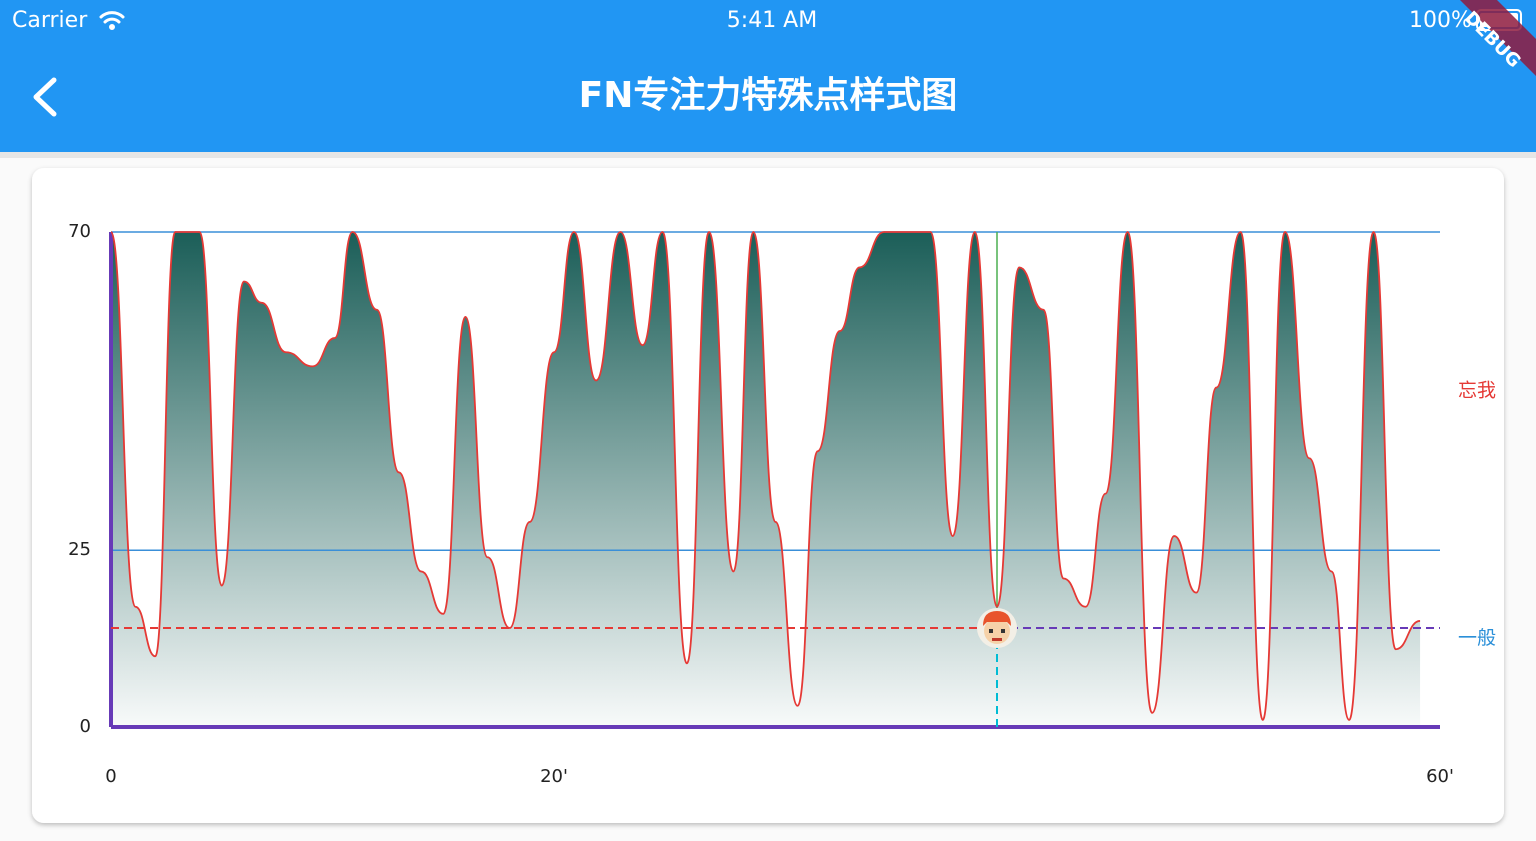 The image size is (1536, 841). I want to click on battery-text: 100%, so click(1440, 20).